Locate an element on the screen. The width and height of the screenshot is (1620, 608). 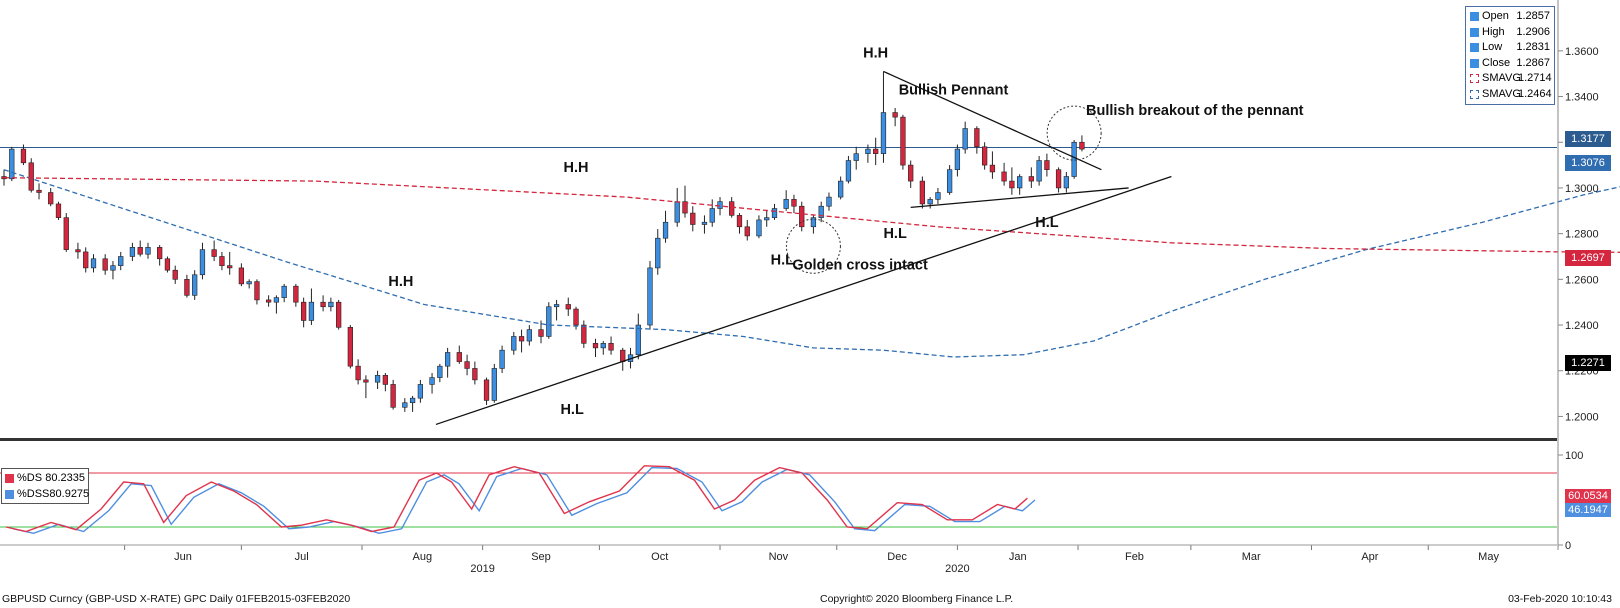
x-tick-label: Mar is located at coordinates (1251, 557).